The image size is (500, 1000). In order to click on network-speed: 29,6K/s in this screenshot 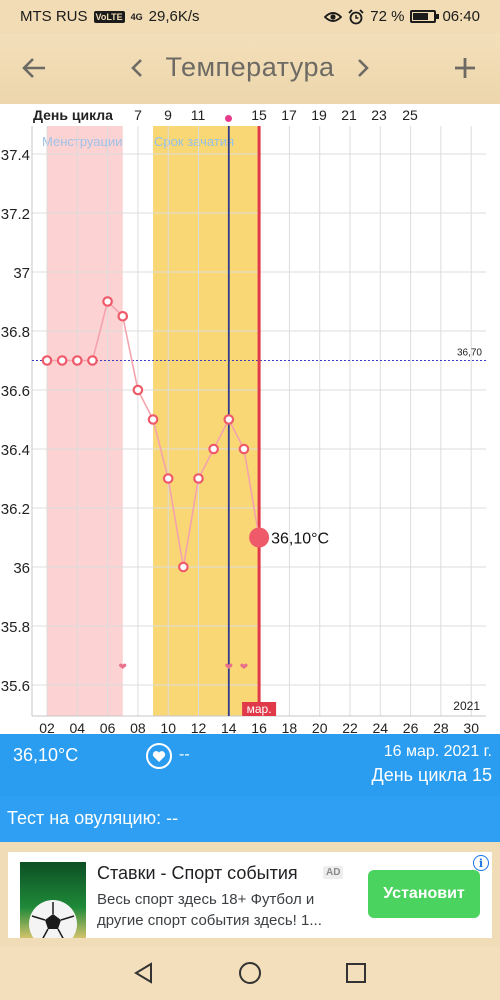, I will do `click(174, 16)`.